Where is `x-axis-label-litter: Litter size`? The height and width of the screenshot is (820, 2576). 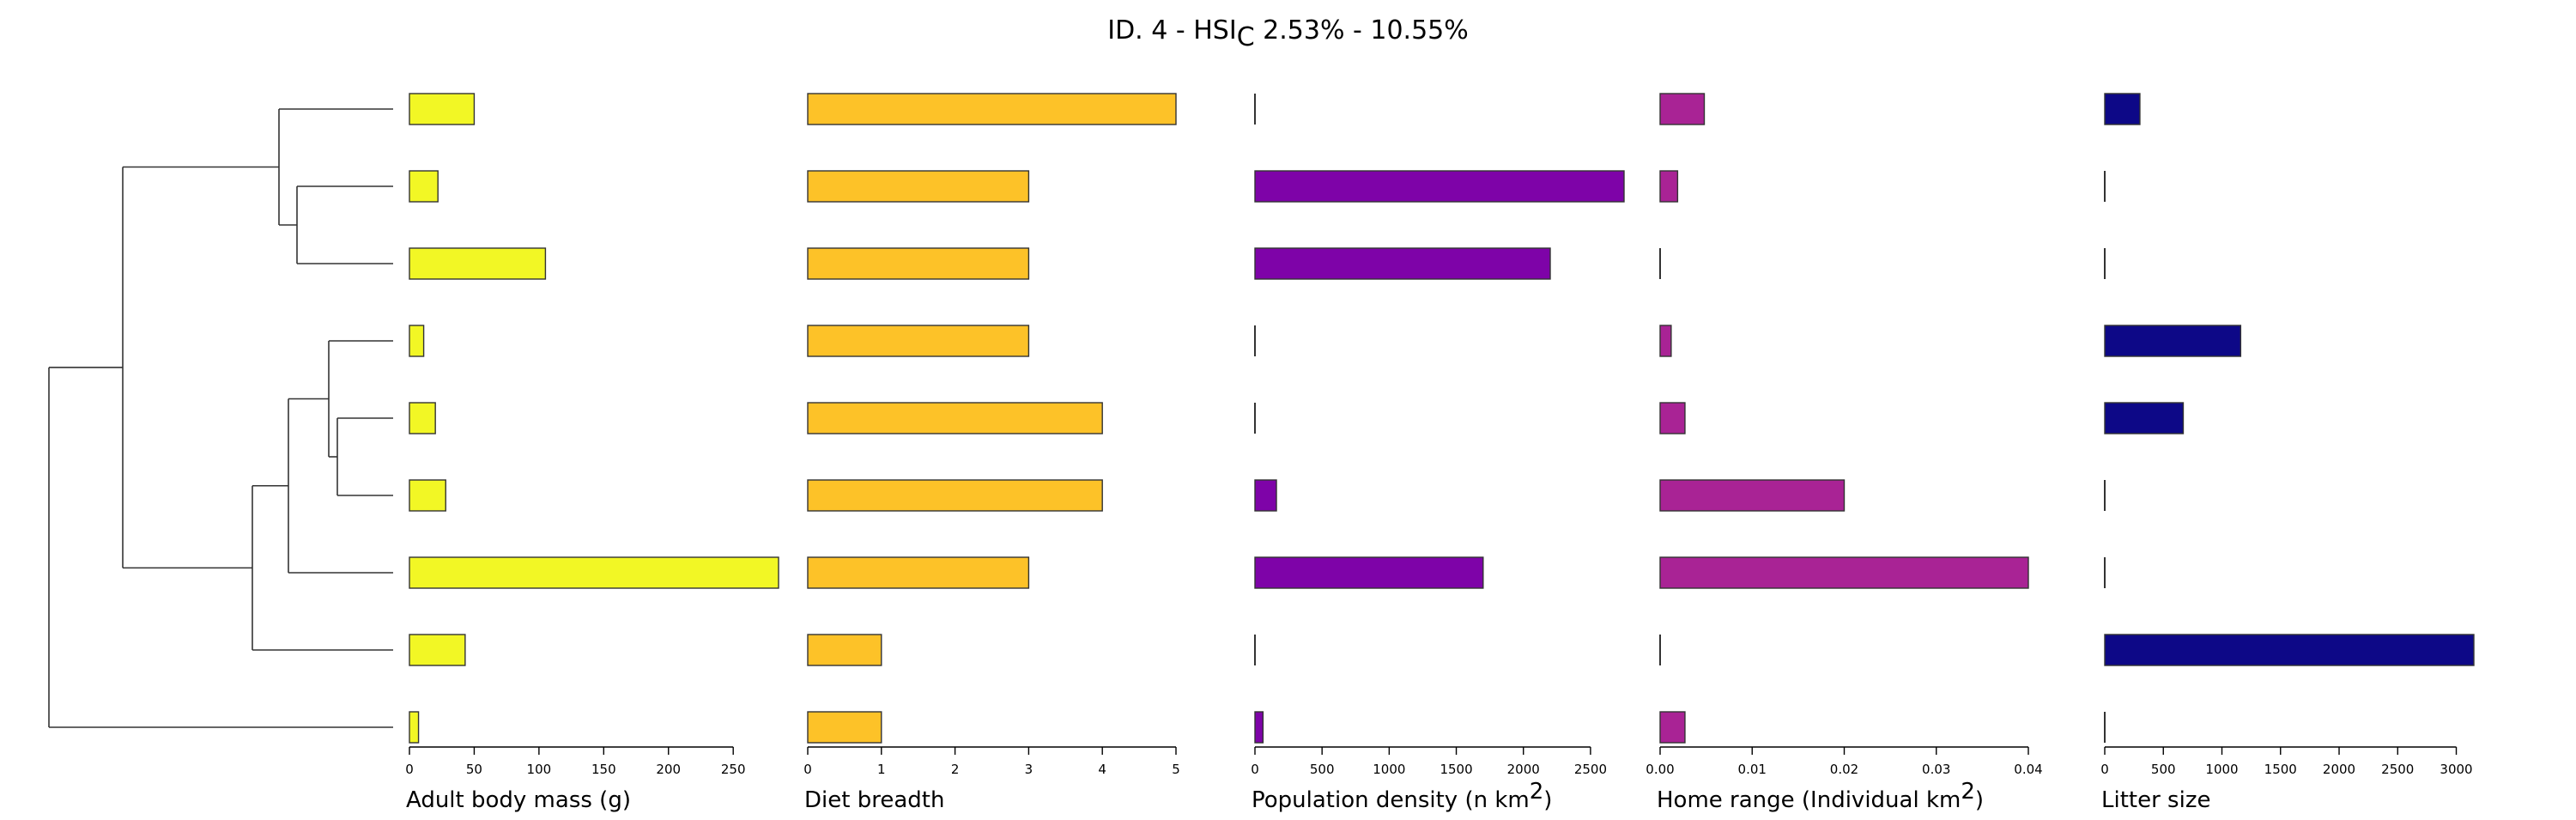
x-axis-label-litter: Litter size is located at coordinates (2155, 800).